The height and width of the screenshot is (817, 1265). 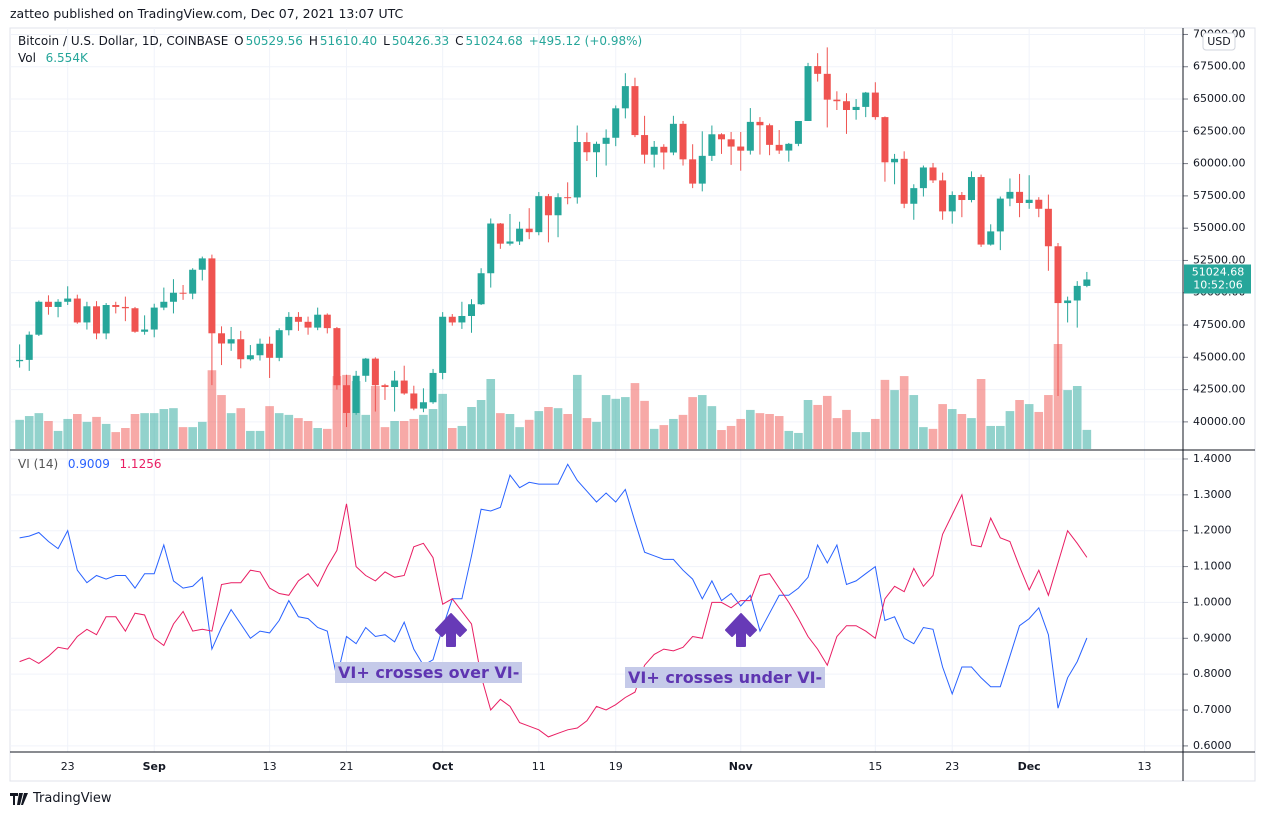 What do you see at coordinates (741, 766) in the screenshot?
I see `x-tick-label: Nov` at bounding box center [741, 766].